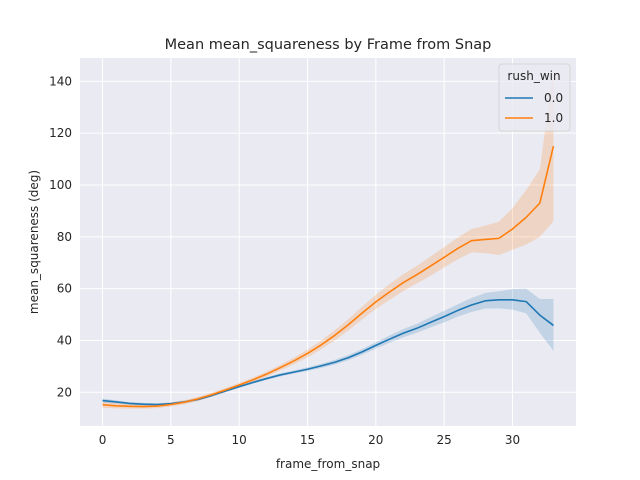  What do you see at coordinates (60, 81) in the screenshot?
I see `y-tick-6: 140` at bounding box center [60, 81].